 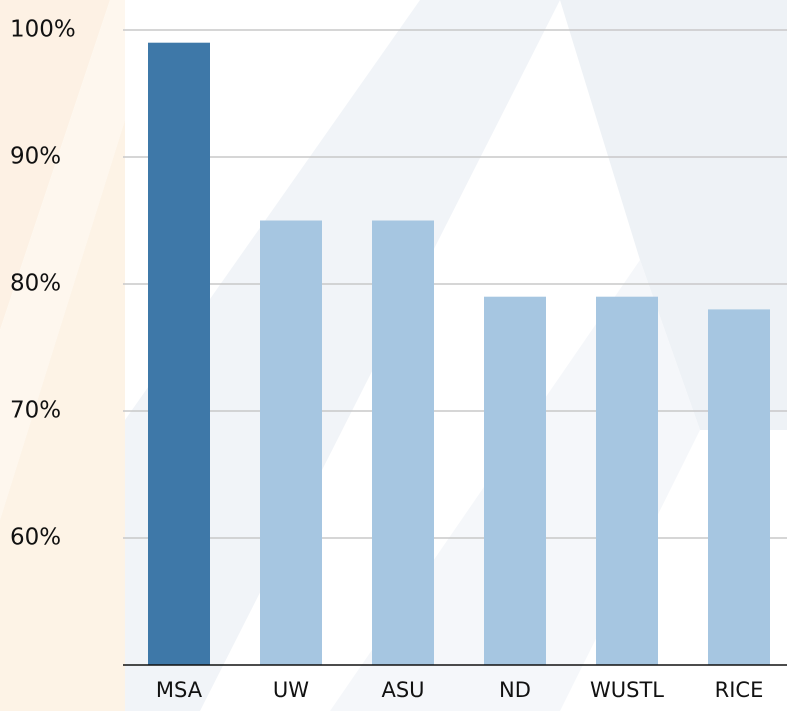 What do you see at coordinates (35, 284) in the screenshot?
I see `y-tick-label: 80%` at bounding box center [35, 284].